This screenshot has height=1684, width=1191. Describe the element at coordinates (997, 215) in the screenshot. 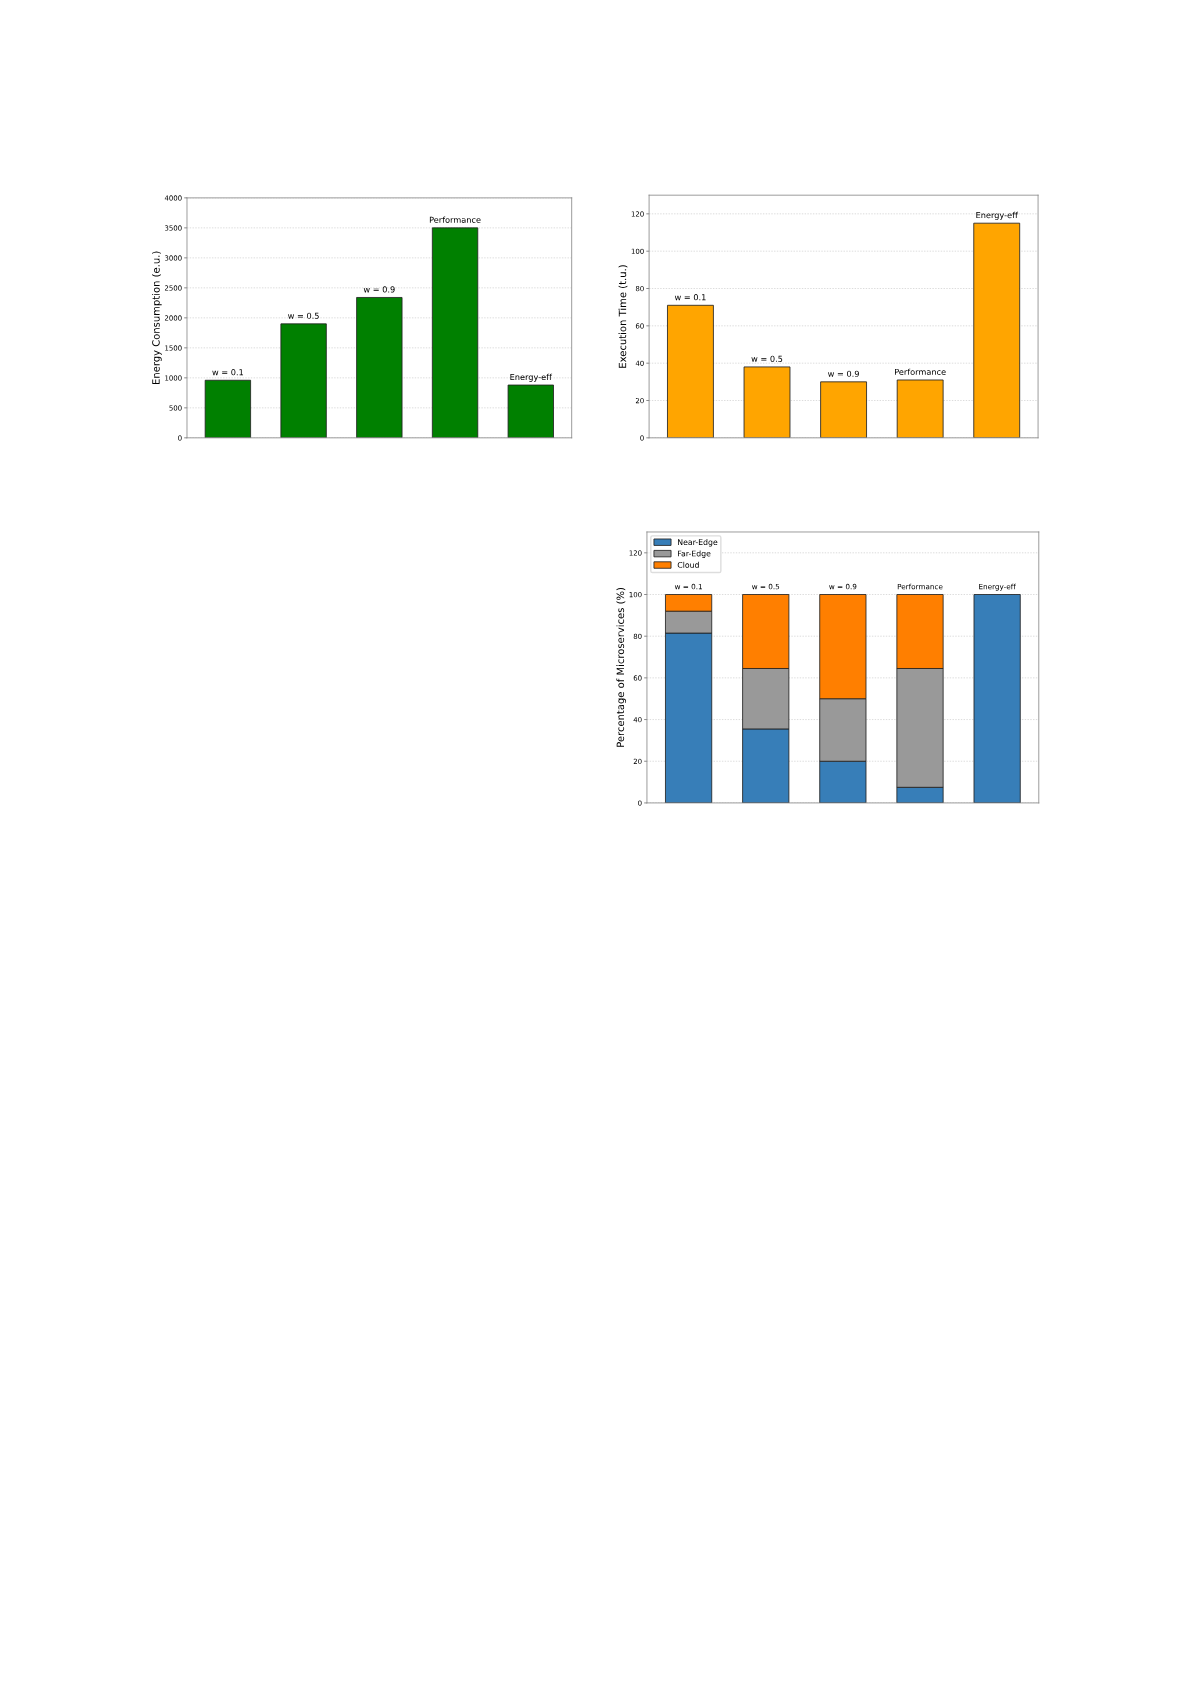

I see `category-label: Energy-eff` at that location.